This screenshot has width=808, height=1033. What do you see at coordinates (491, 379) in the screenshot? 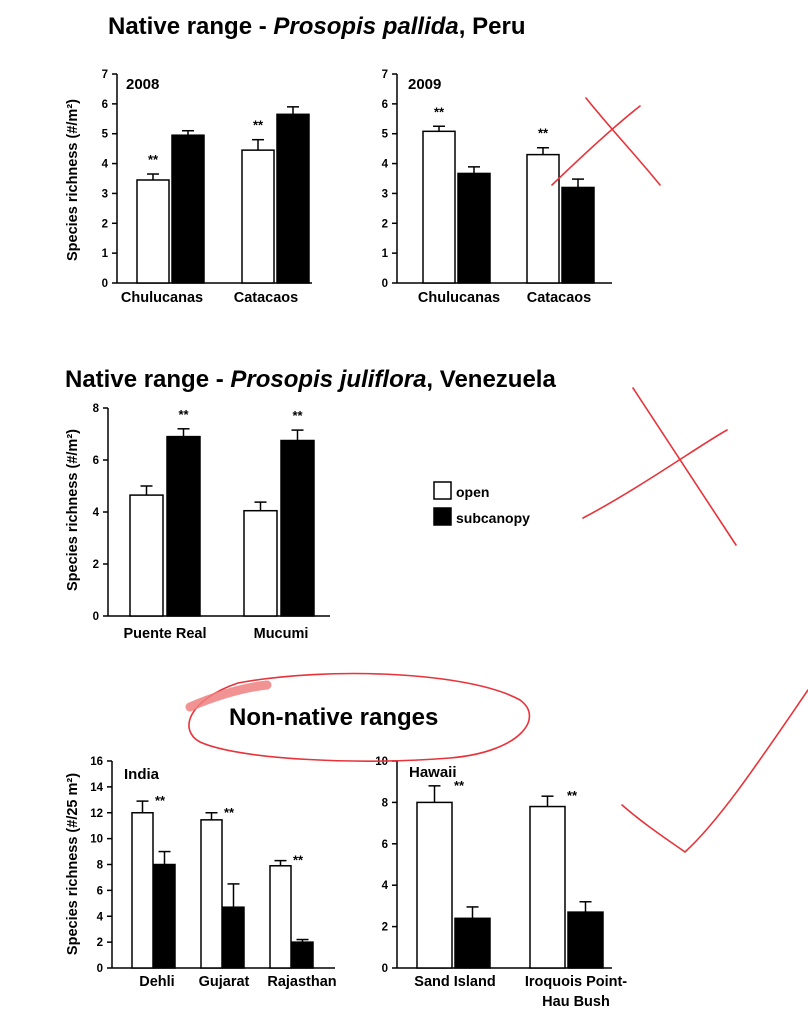
I see `title-ven-suffix: , Venezuela` at bounding box center [491, 379].